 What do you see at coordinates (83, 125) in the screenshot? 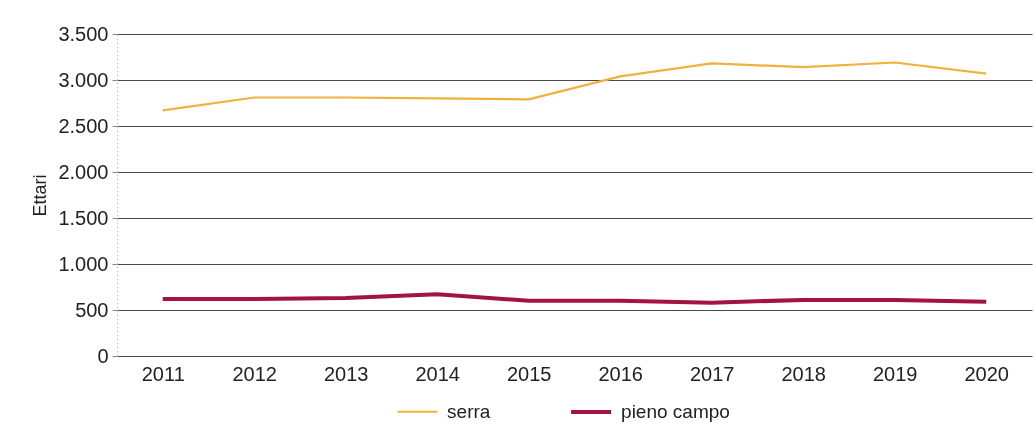
I see `y-tick-label: 2.500` at bounding box center [83, 125].